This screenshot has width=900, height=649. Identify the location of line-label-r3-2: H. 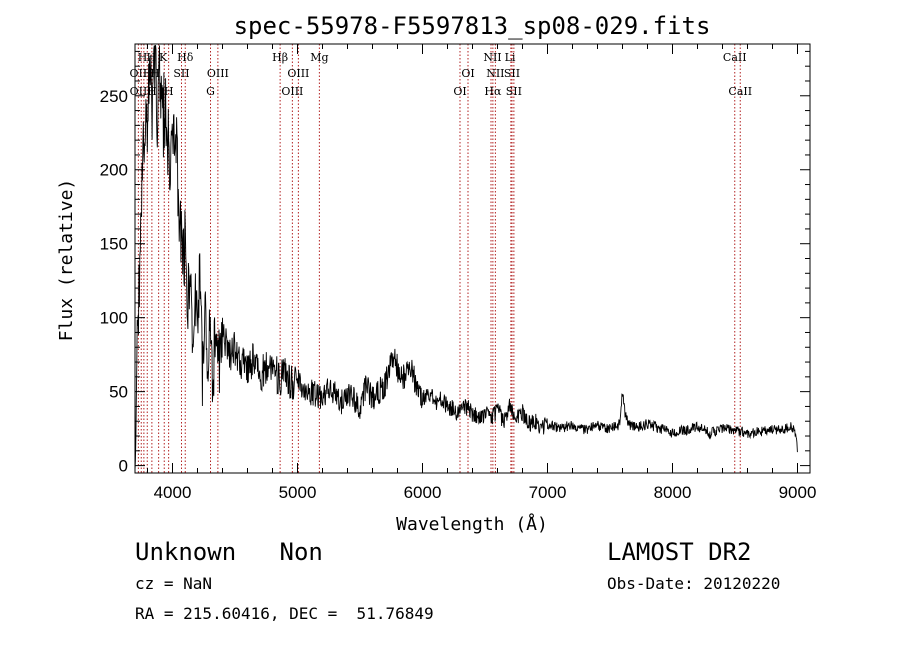
(169, 91).